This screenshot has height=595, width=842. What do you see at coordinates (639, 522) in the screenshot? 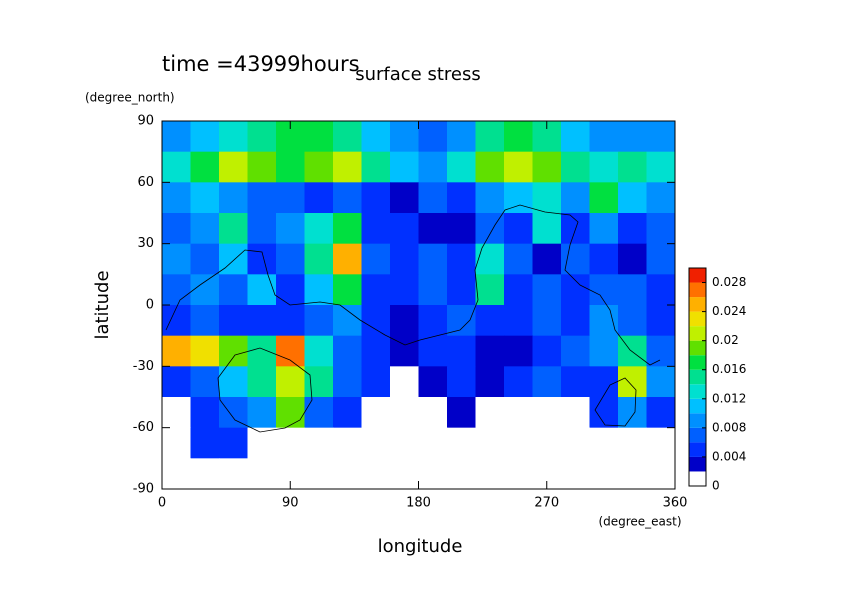
I see `x-unit: (degree_east)` at bounding box center [639, 522].